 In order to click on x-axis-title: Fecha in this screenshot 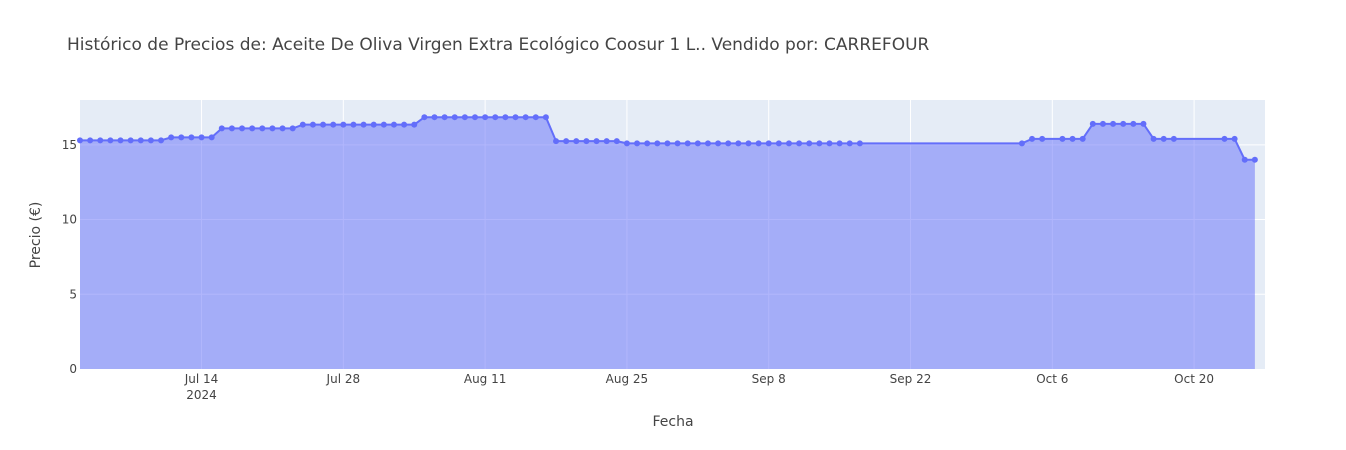, I will do `click(672, 422)`.